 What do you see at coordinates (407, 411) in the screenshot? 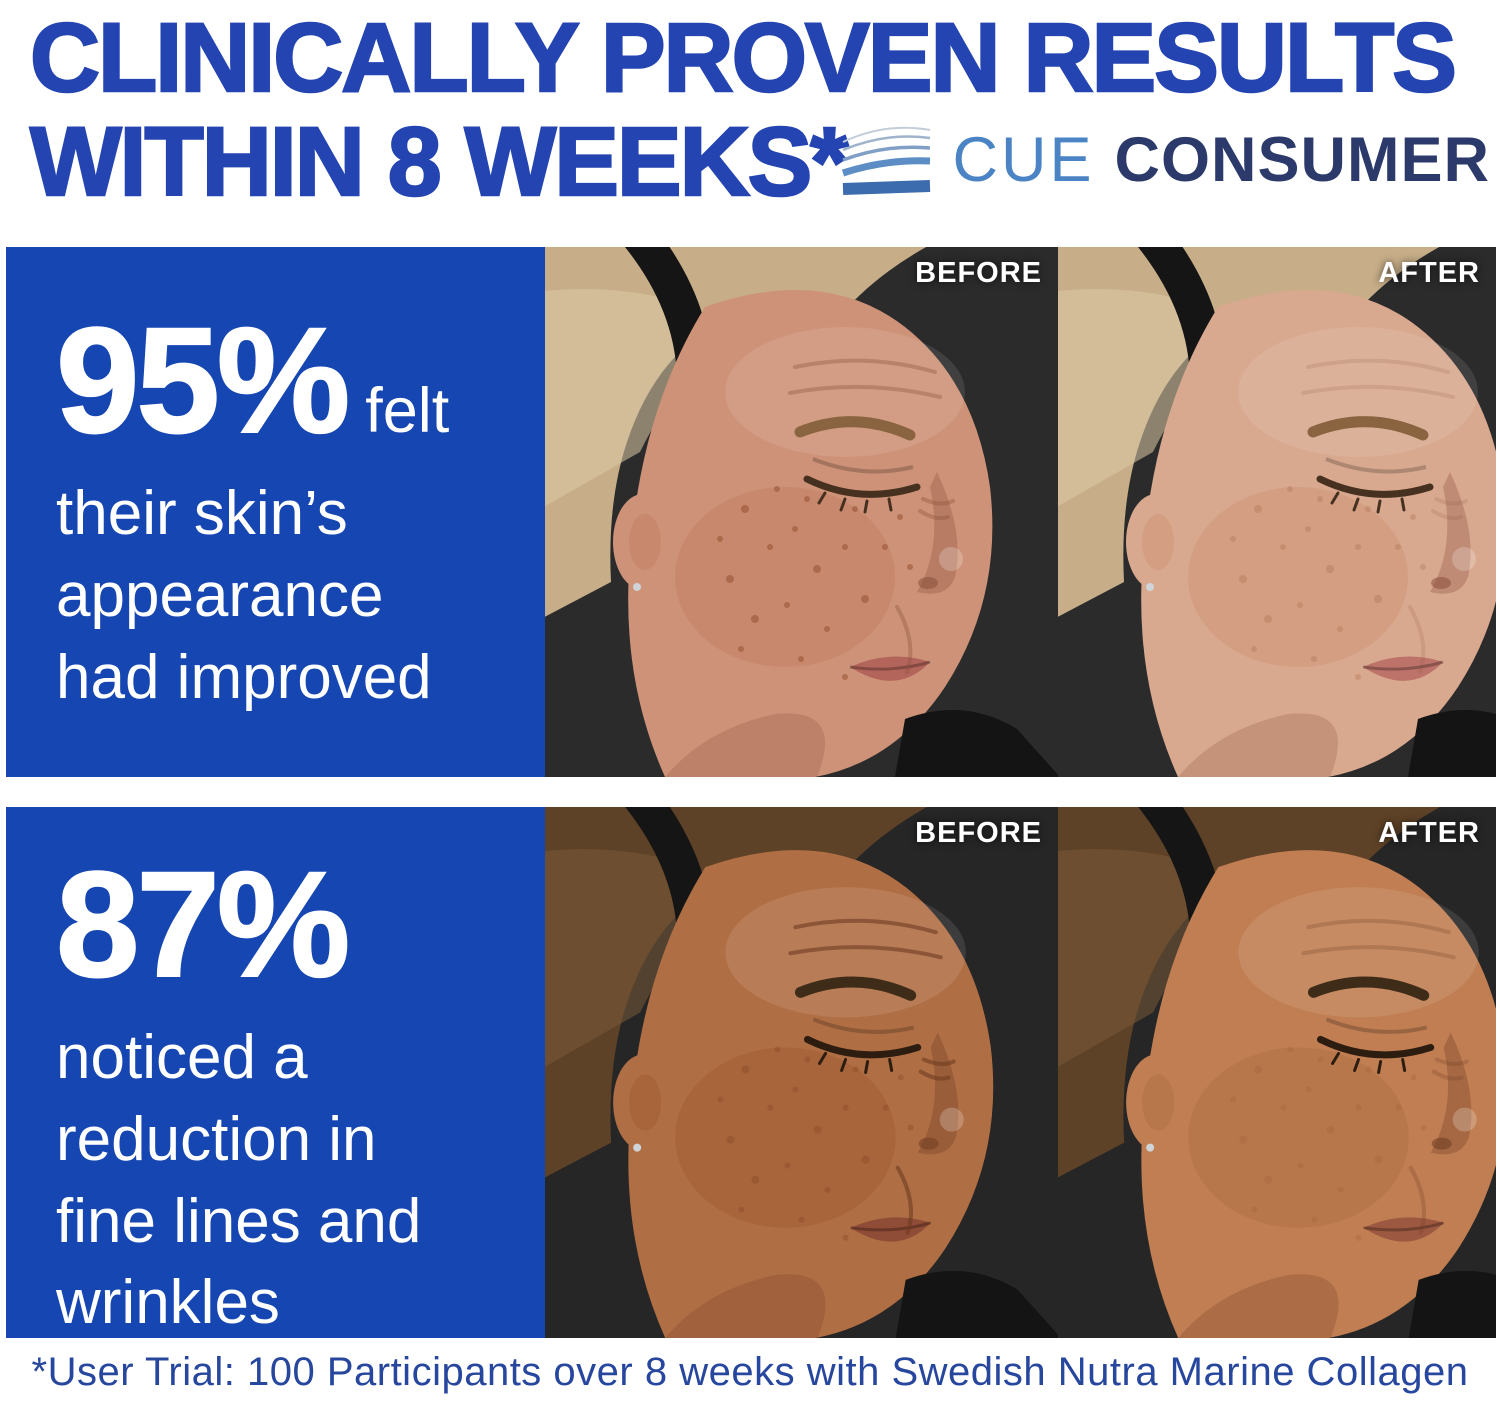
I see `stat-suffix: felt` at bounding box center [407, 411].